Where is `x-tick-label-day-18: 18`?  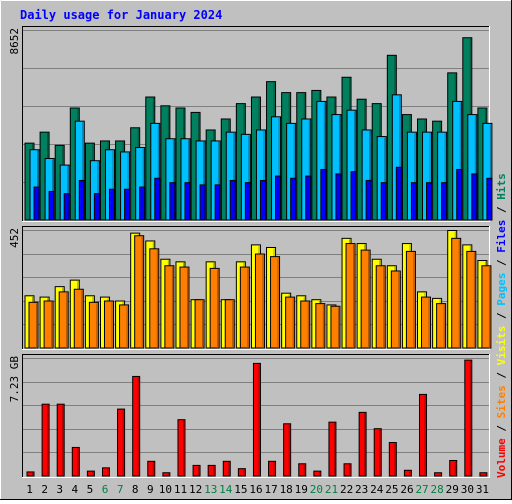 x-tick-label-day-18: 18 is located at coordinates (286, 489).